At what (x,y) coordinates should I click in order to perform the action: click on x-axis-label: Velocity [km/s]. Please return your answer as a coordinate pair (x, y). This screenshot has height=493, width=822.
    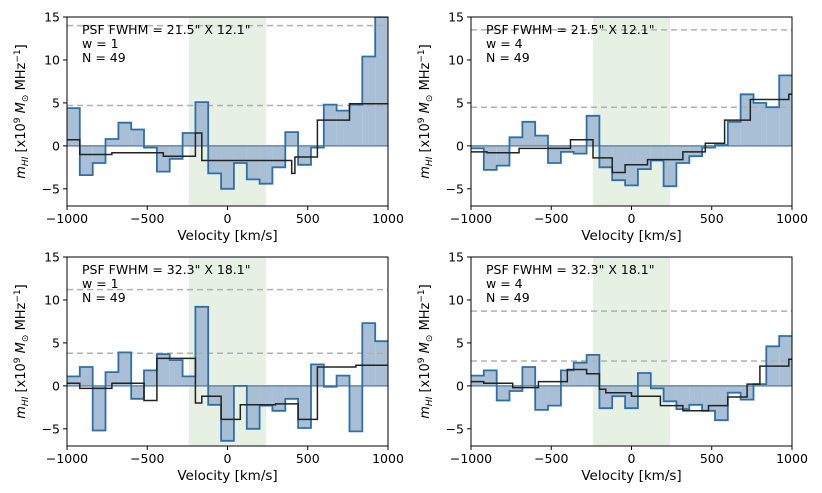
    Looking at the image, I should click on (631, 236).